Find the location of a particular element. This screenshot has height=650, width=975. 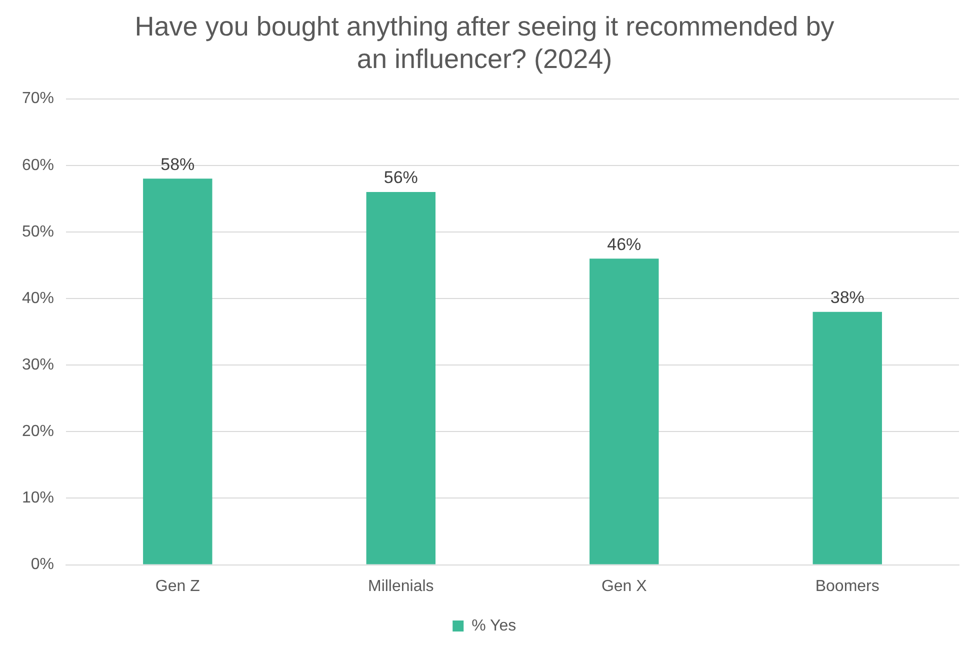

x-tick-label: Gen Z is located at coordinates (177, 586).